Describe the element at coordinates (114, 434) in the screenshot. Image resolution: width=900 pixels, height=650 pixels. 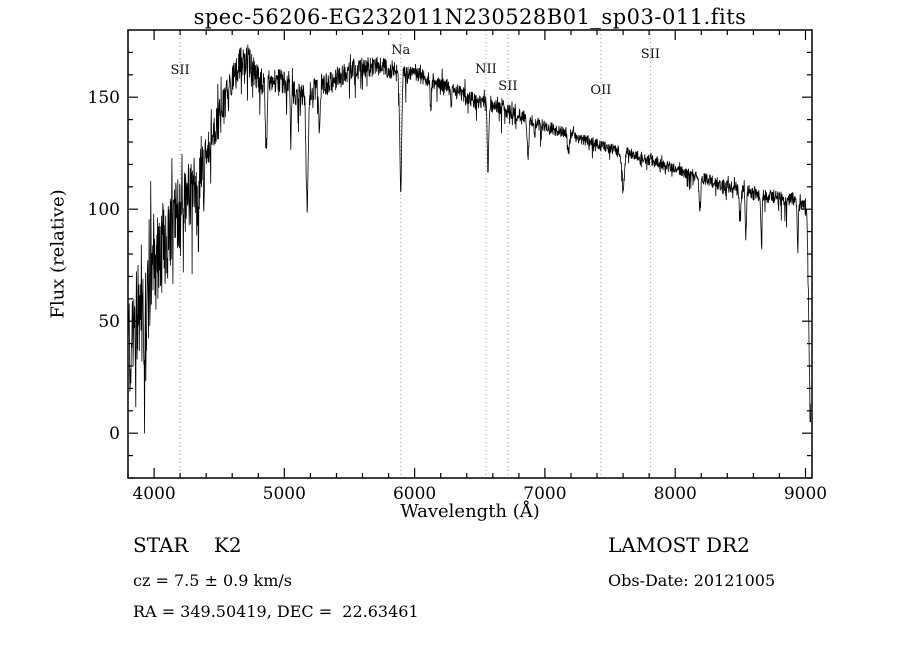
I see `y-tick-label: 0` at that location.